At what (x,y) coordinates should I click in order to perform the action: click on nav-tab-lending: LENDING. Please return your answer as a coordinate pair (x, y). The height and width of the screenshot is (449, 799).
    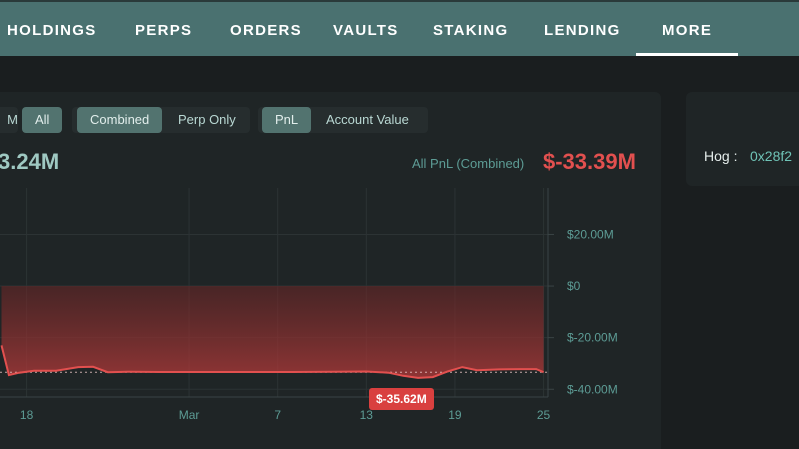
    Looking at the image, I should click on (582, 30).